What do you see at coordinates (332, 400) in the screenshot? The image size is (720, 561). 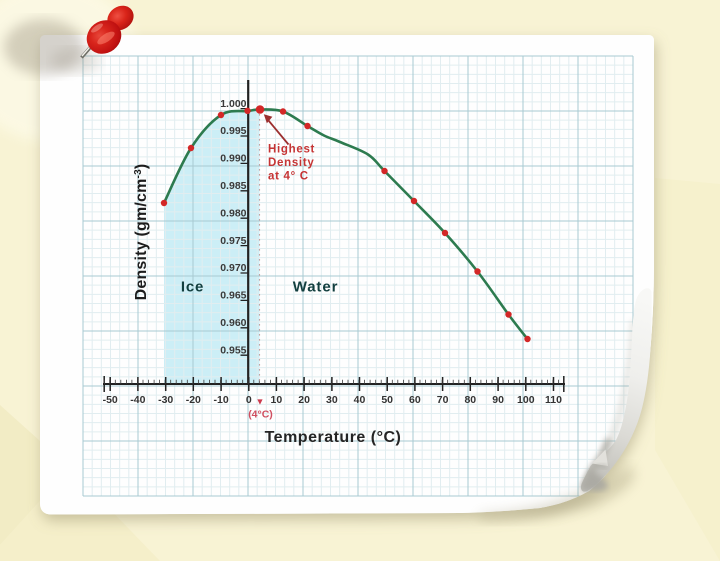 I see `svg-text: 30` at bounding box center [332, 400].